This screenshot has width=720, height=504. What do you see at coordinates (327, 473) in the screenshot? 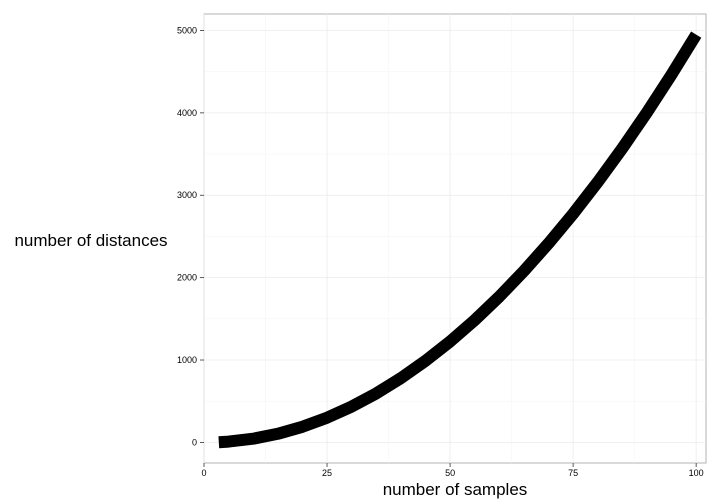
I see `x-tick-label: 25` at bounding box center [327, 473].